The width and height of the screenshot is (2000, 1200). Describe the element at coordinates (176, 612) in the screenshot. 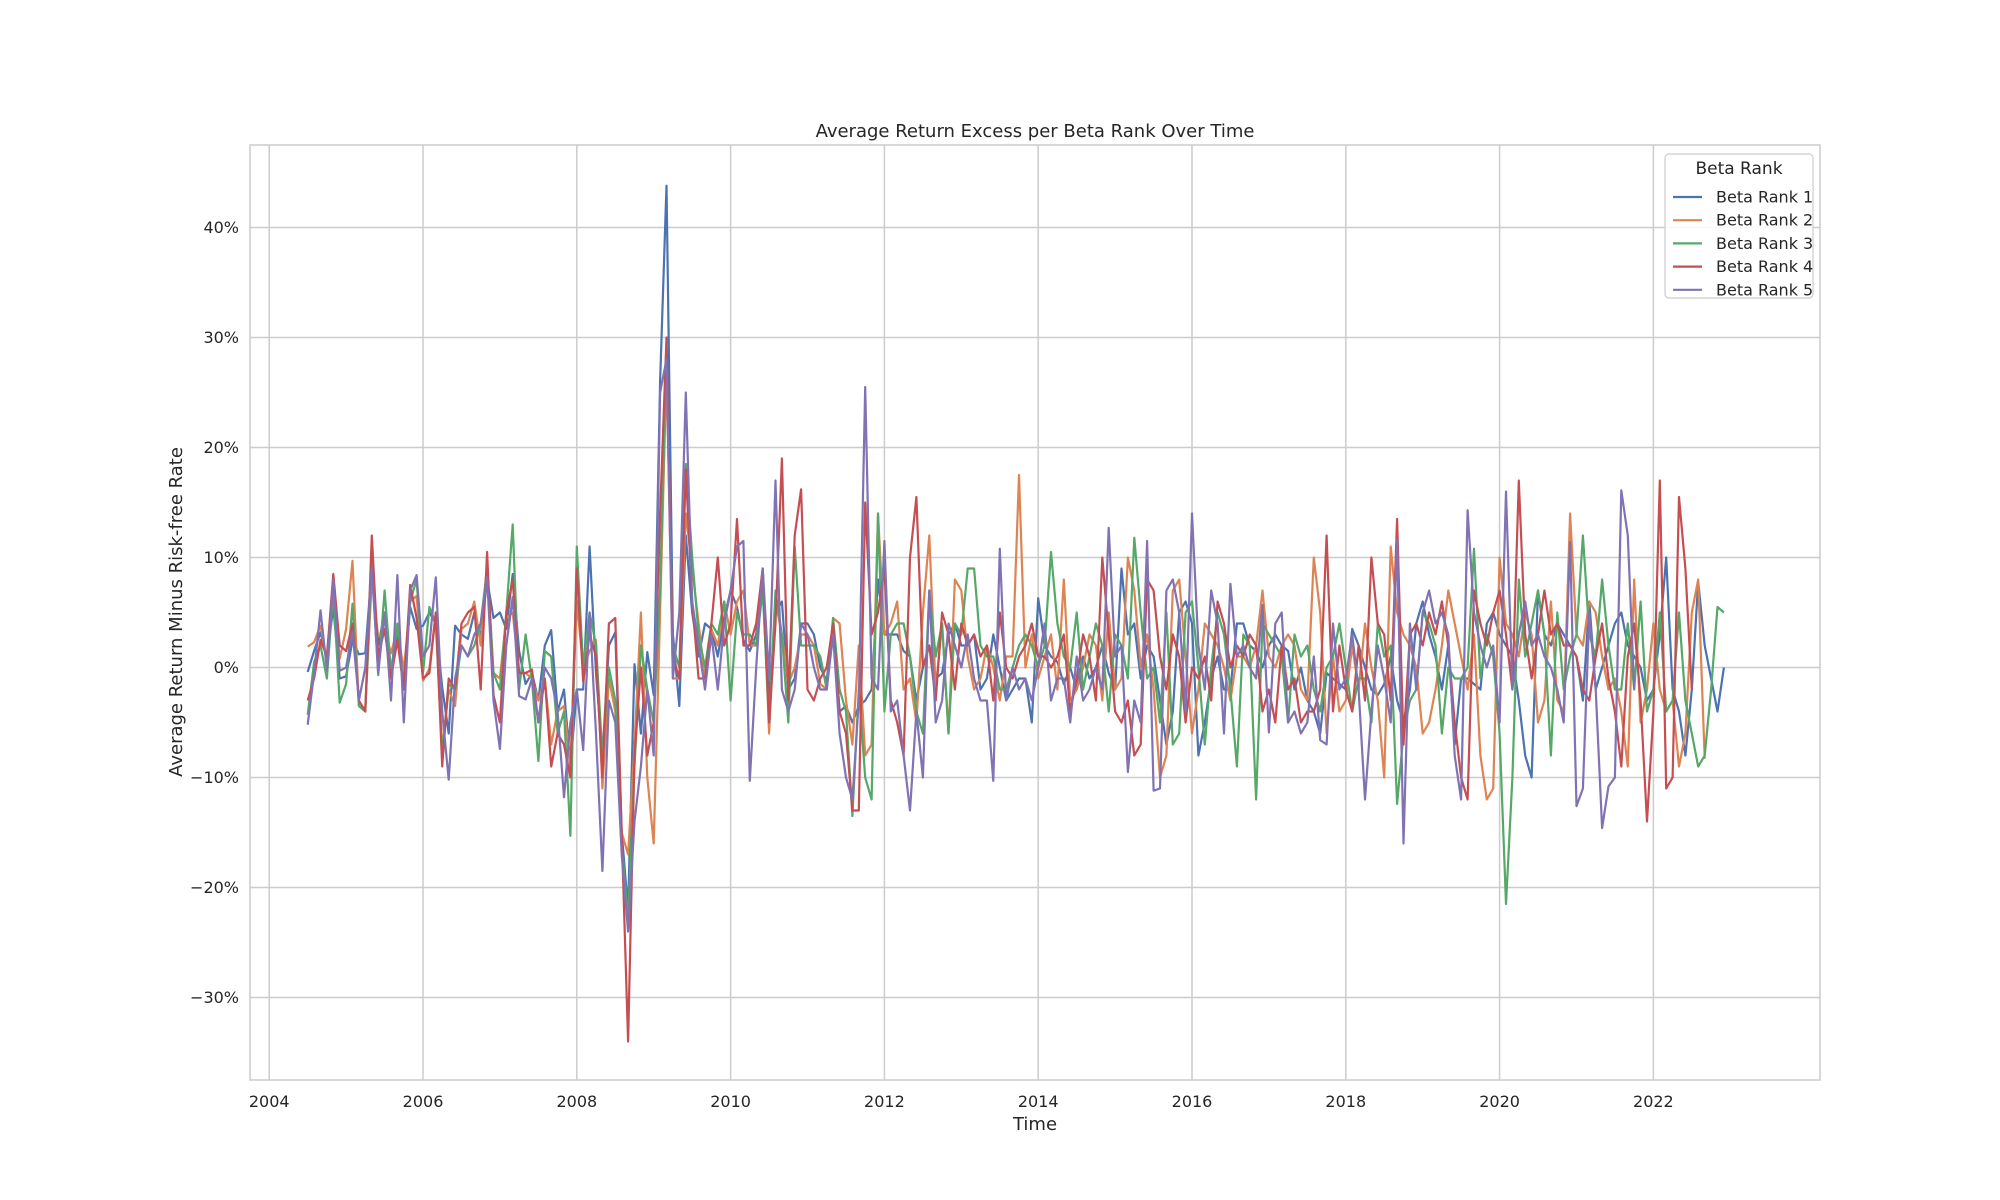

I see `y-axis-label: Average Return Minus Risk-free Rate` at that location.